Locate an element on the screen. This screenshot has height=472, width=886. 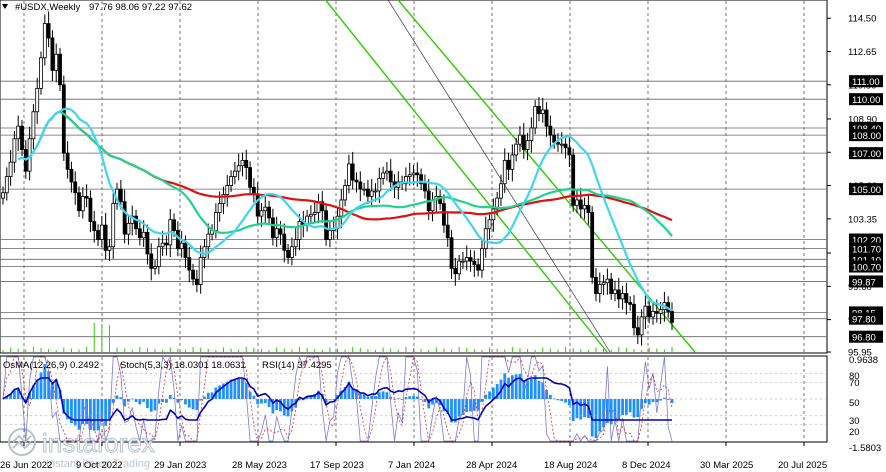
watermark-brand: instaforex is located at coordinates (98, 443).